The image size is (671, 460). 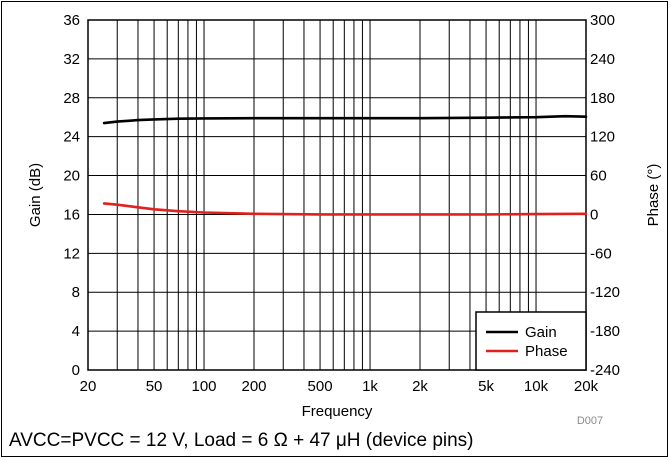 I want to click on left-tick-label: 4, so click(x=76, y=331).